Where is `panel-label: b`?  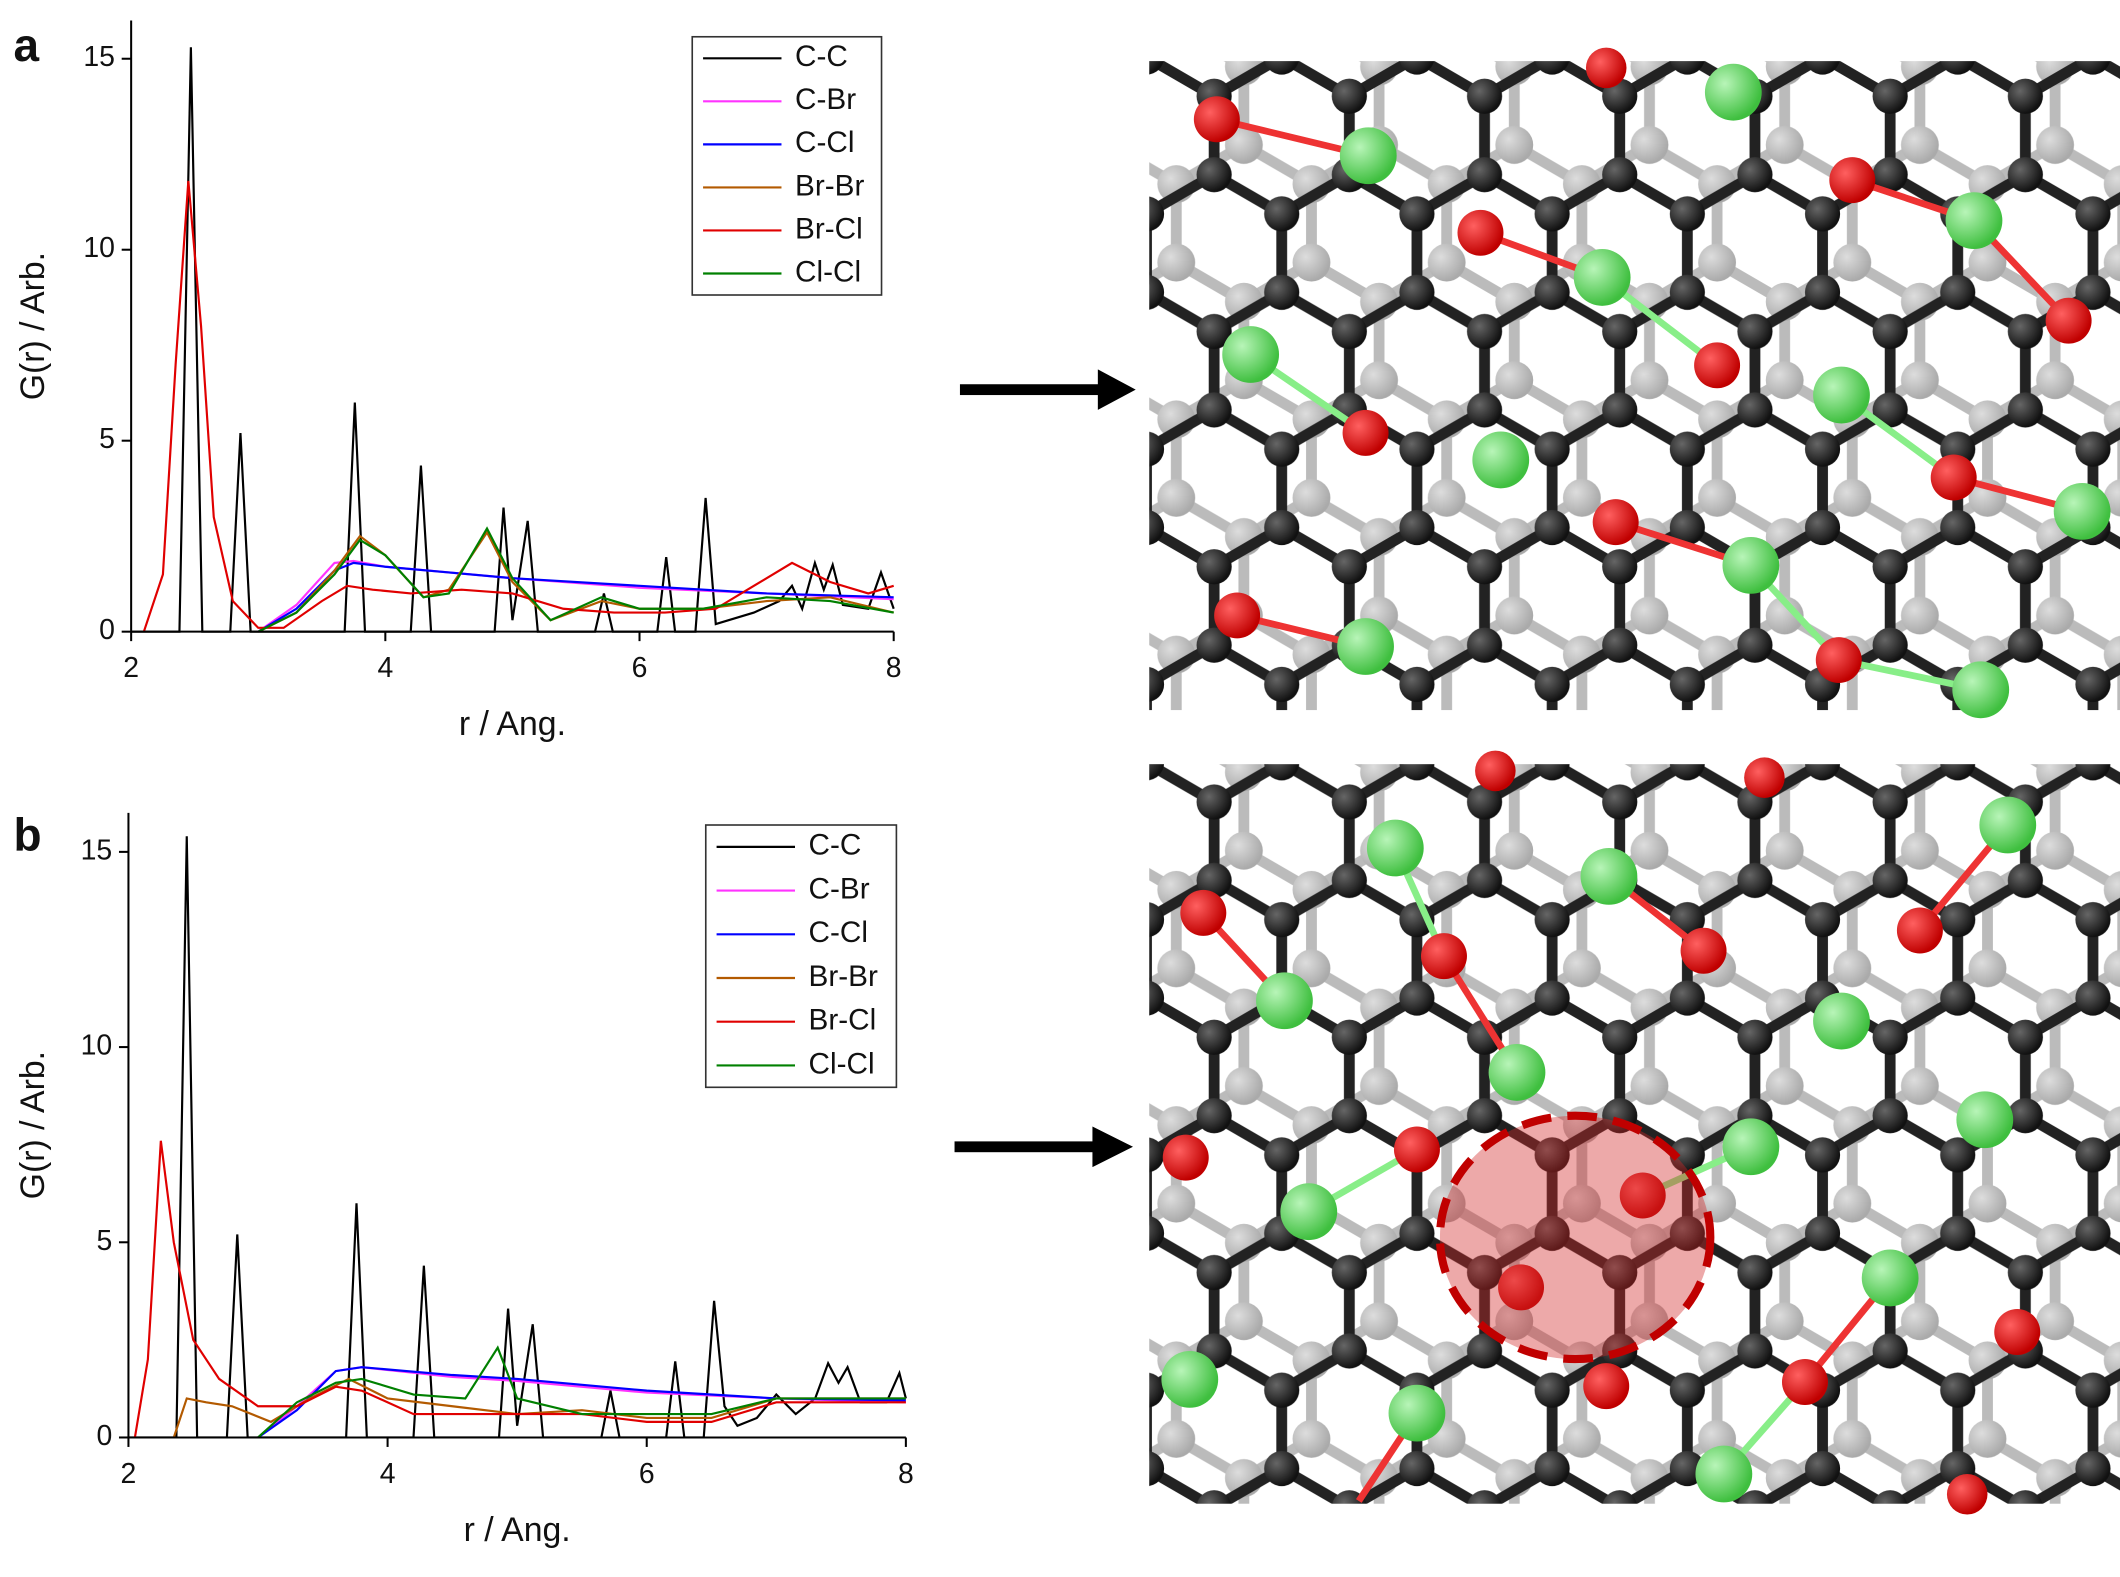
panel-label: b is located at coordinates (28, 835).